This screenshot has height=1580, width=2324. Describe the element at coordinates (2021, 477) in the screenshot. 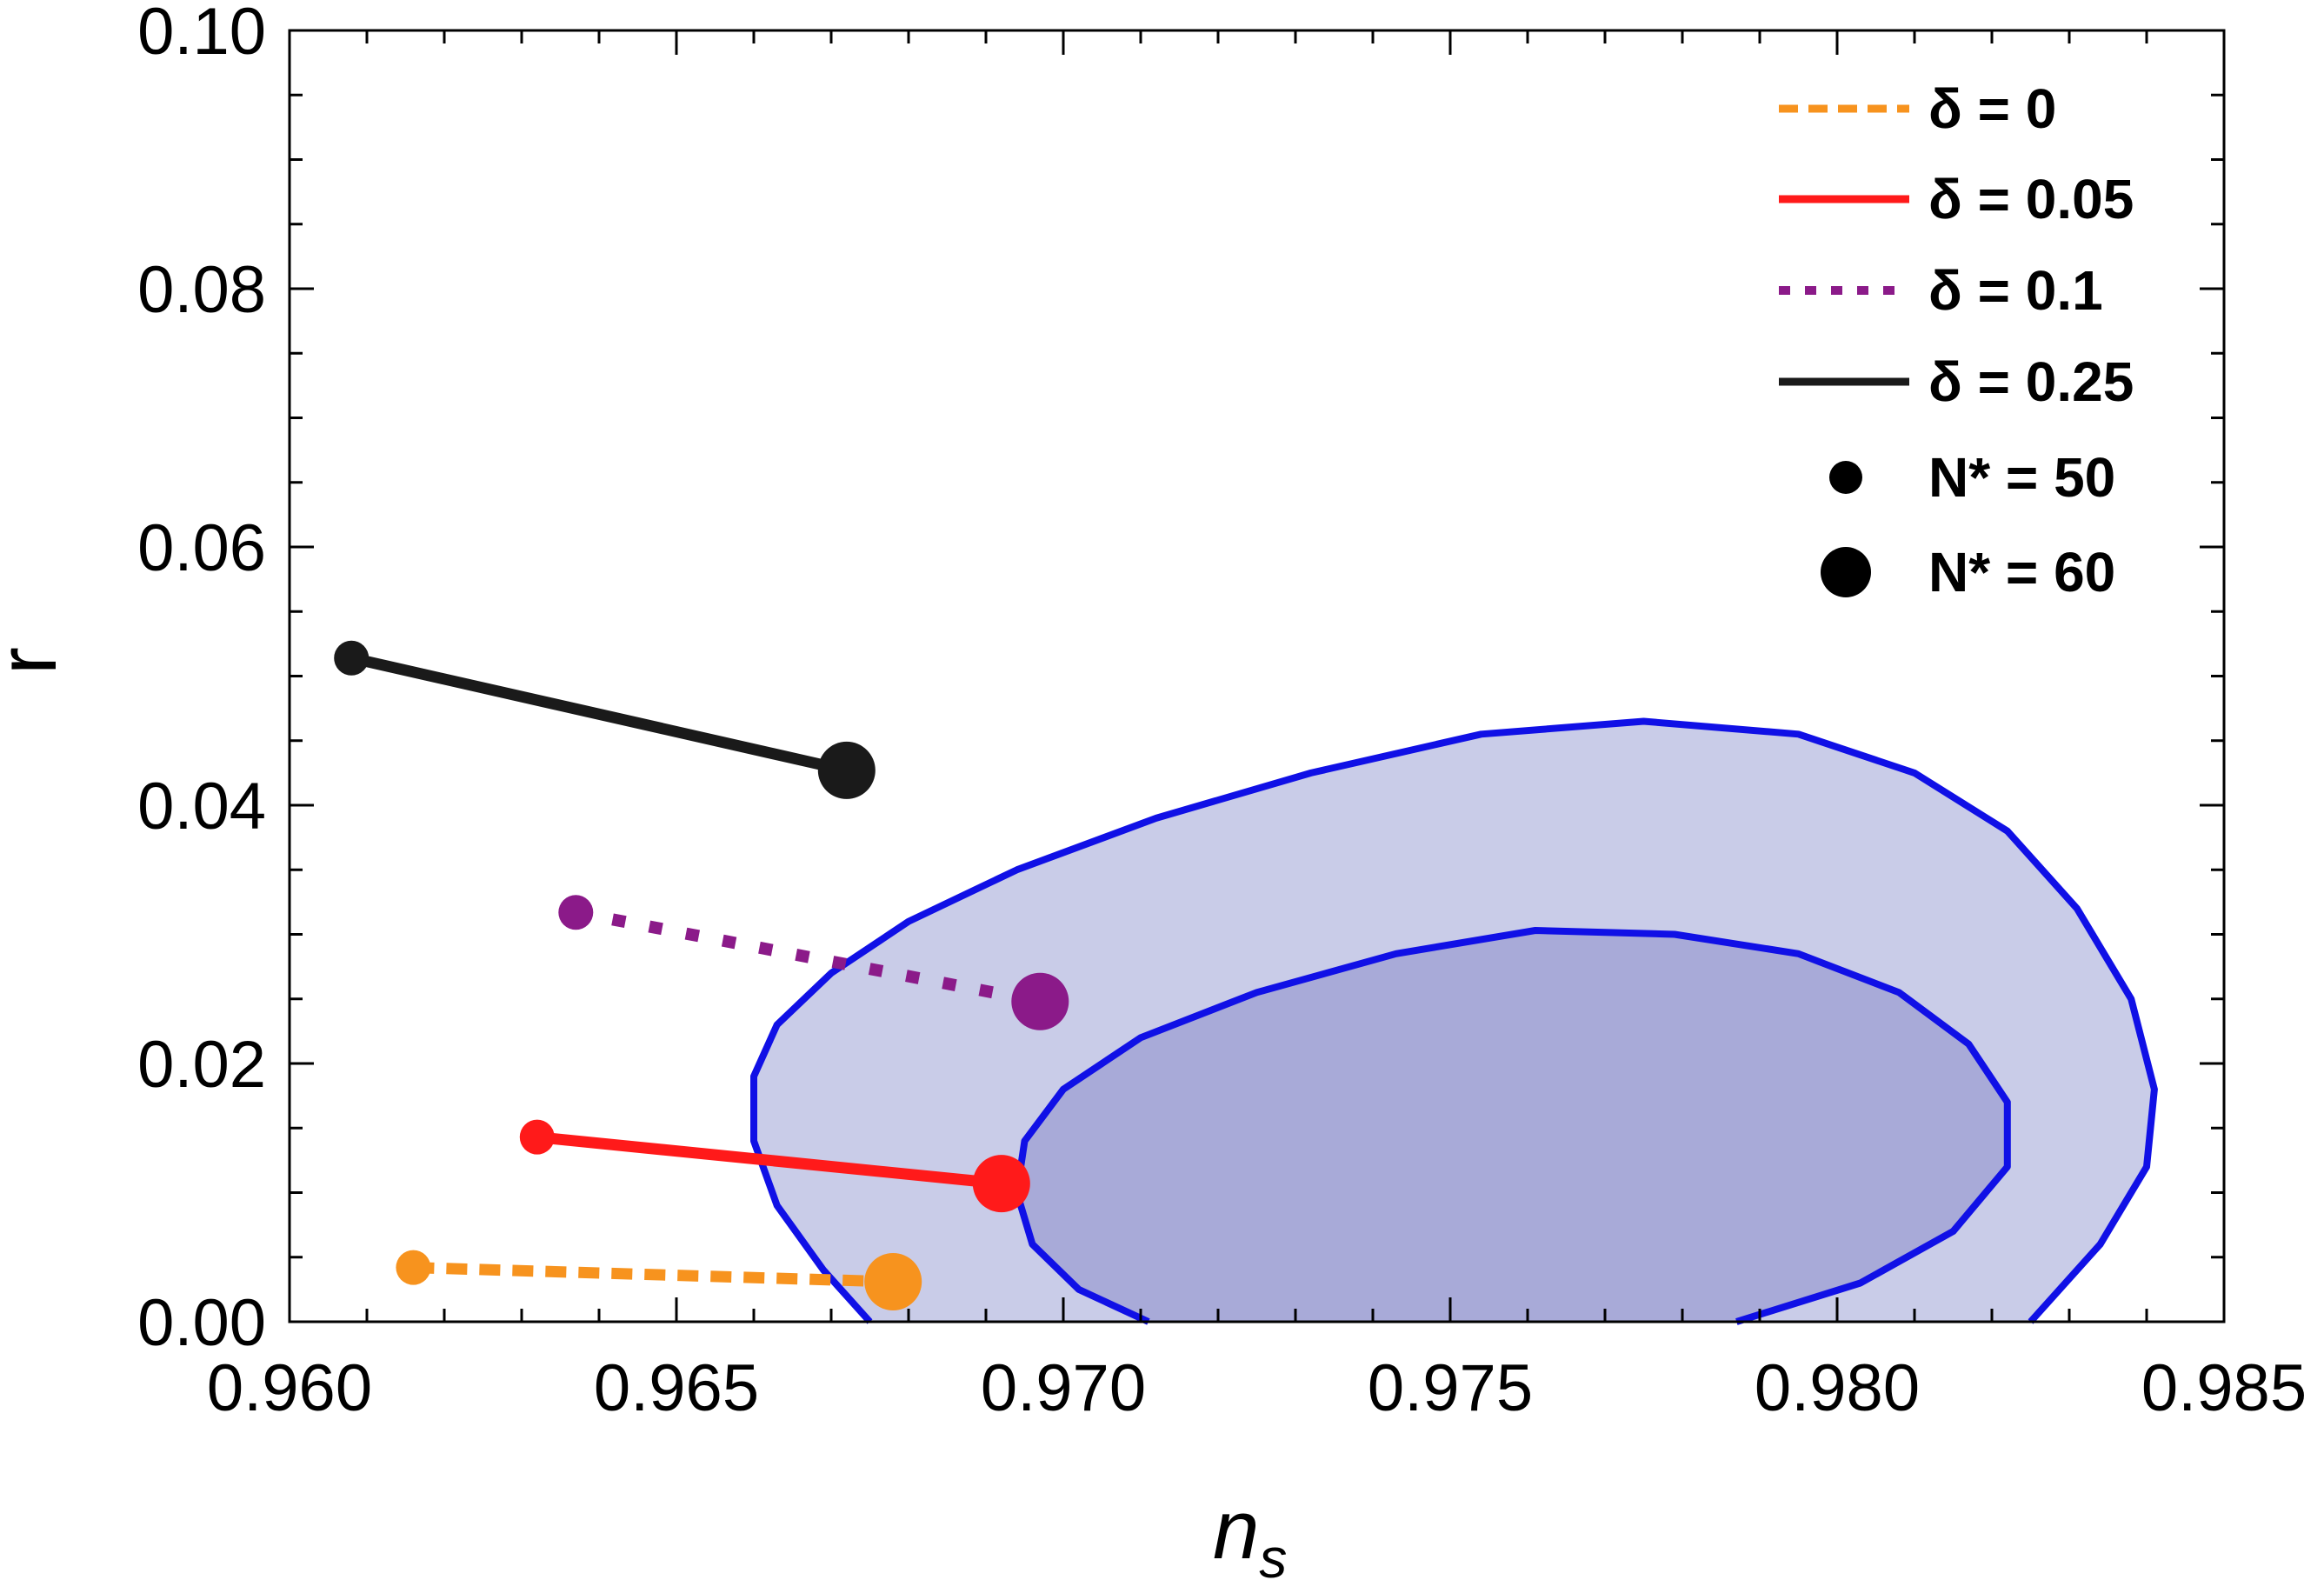

I see `legend-label-n50: N* = 50` at that location.